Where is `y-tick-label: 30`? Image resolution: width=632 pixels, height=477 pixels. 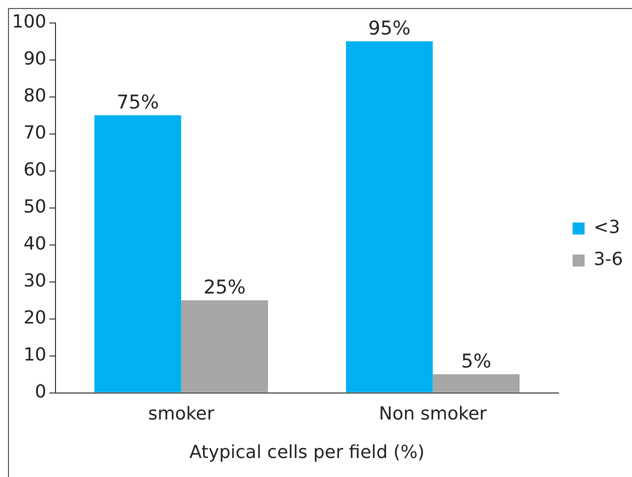
y-tick-label: 30 is located at coordinates (34, 281).